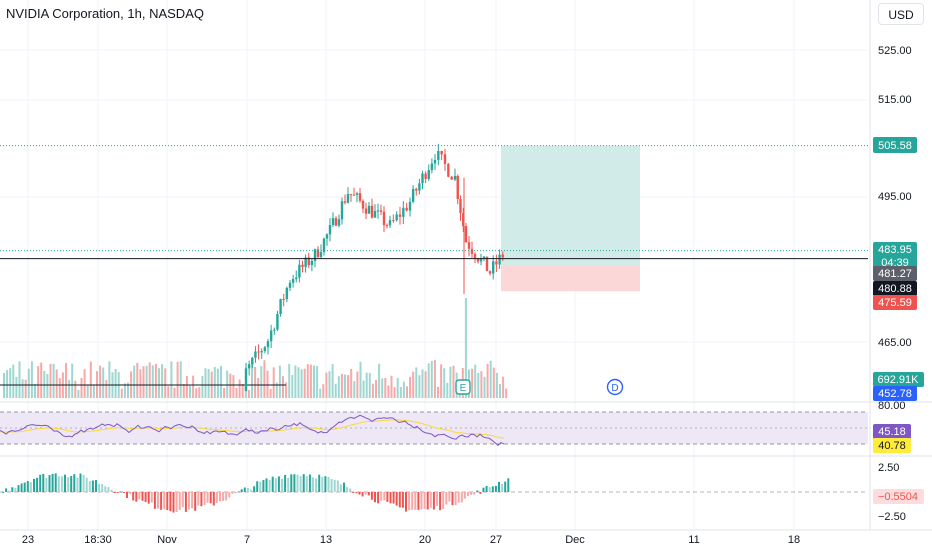 This screenshot has width=932, height=550. I want to click on dividend-marker: D, so click(615, 387).